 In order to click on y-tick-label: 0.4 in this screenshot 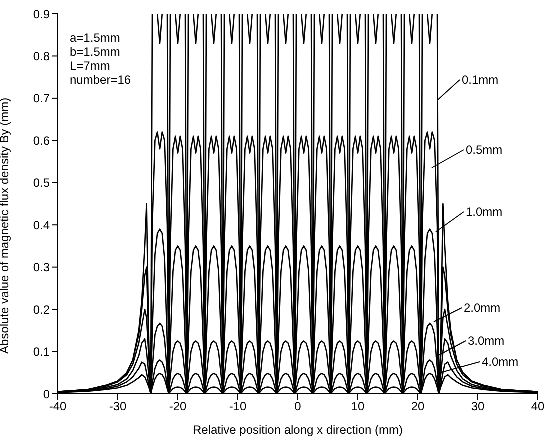, I will do `click(41, 225)`.